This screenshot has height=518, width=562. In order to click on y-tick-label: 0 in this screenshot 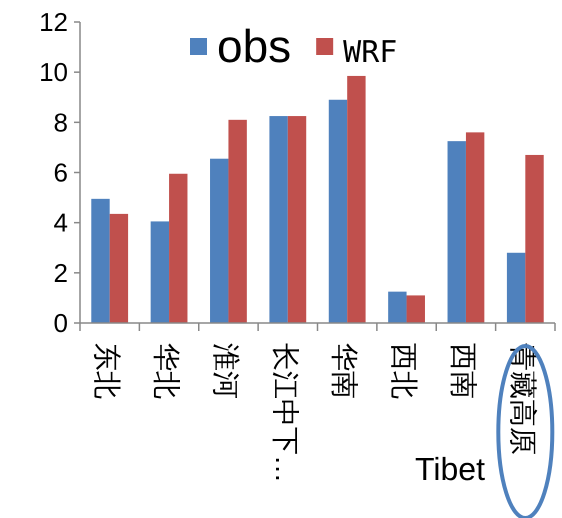, I will do `click(61, 323)`.